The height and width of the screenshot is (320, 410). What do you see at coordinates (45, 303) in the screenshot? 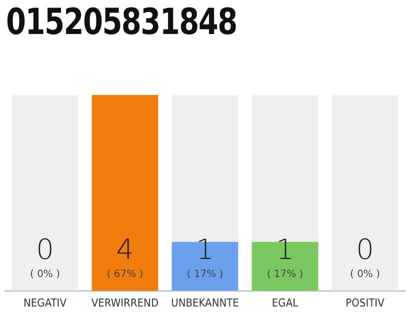
I see `x-tick-label: NEGATIV` at bounding box center [45, 303].